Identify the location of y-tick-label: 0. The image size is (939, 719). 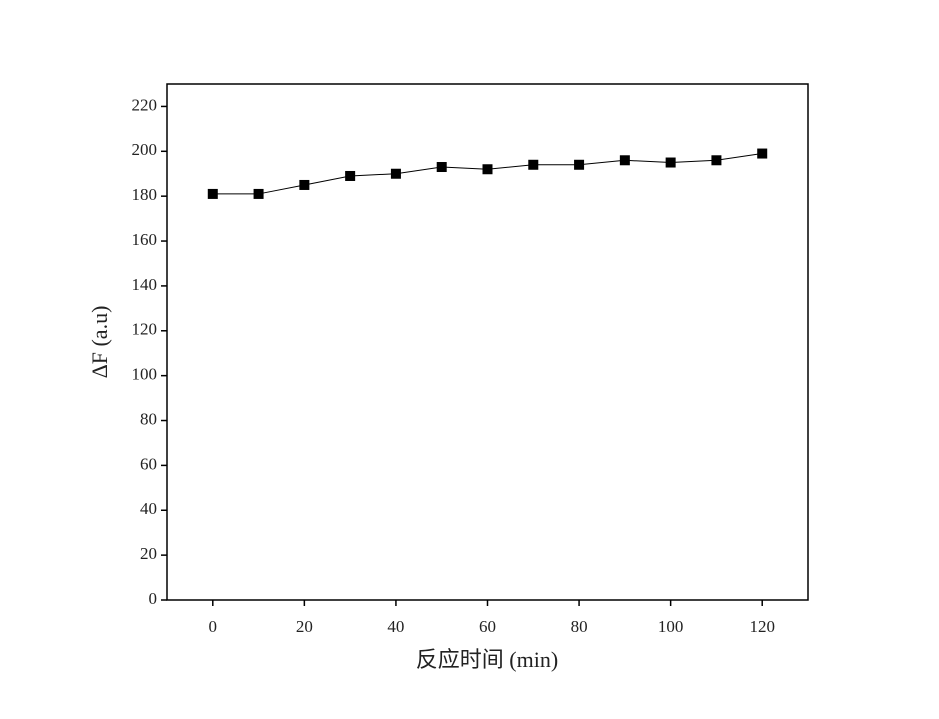
(153, 598).